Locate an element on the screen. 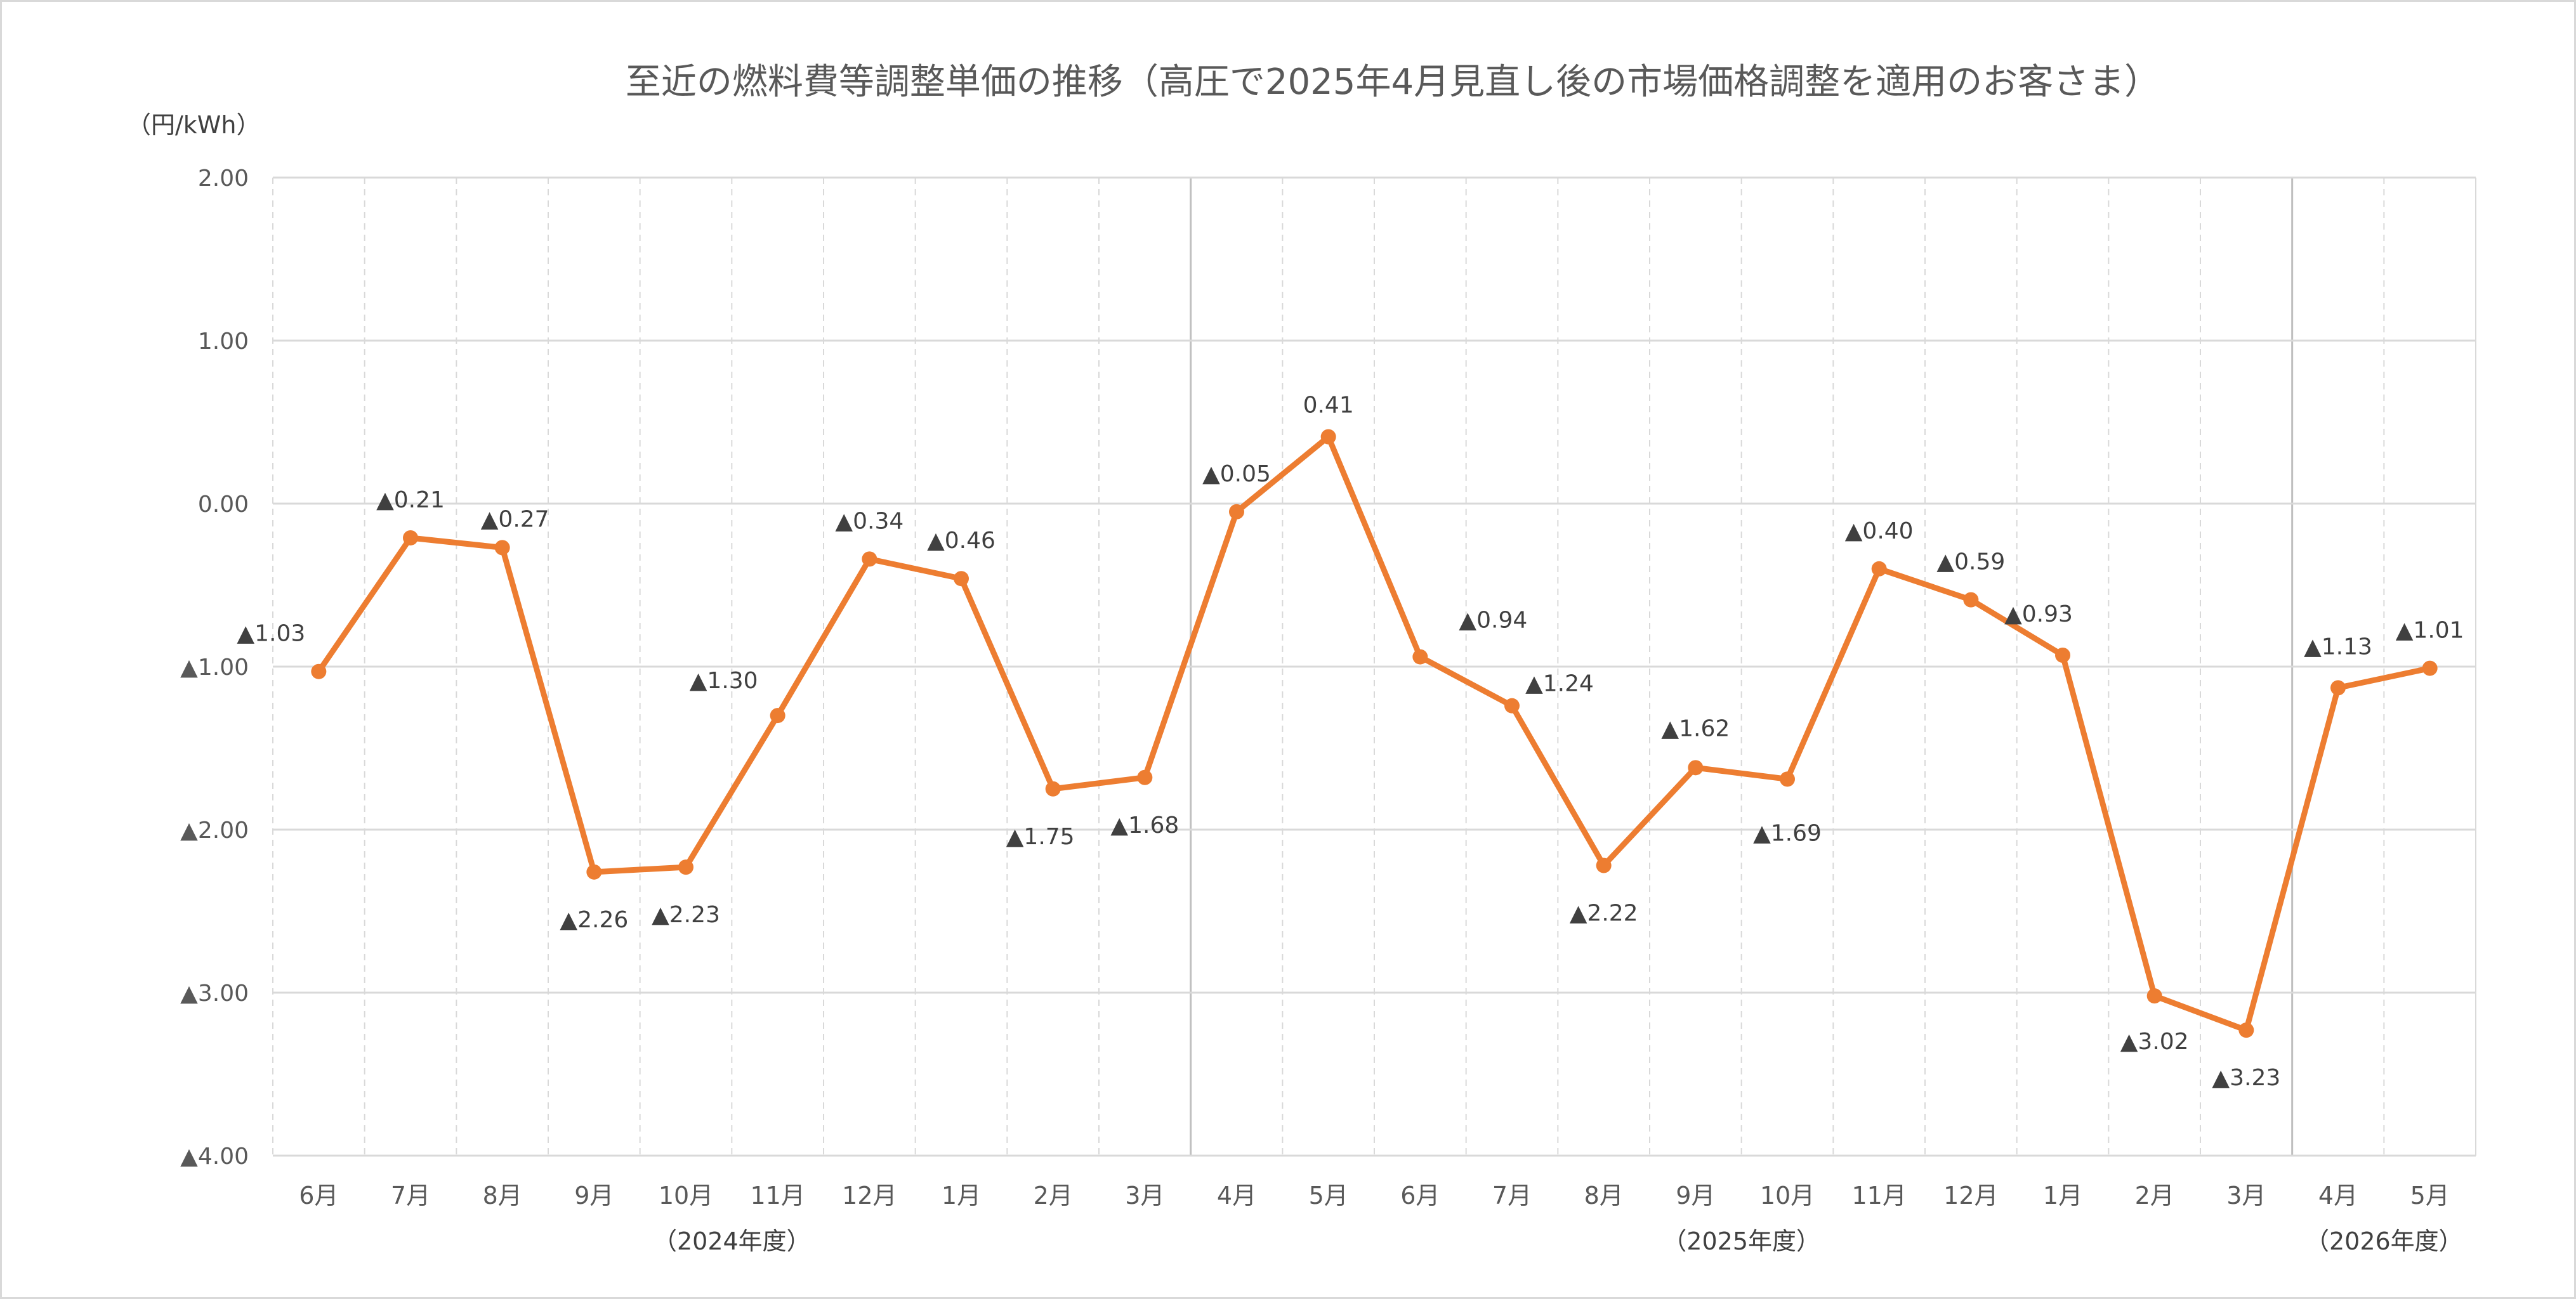 This screenshot has height=1299, width=2576. data-label: ▲1.03 is located at coordinates (271, 634).